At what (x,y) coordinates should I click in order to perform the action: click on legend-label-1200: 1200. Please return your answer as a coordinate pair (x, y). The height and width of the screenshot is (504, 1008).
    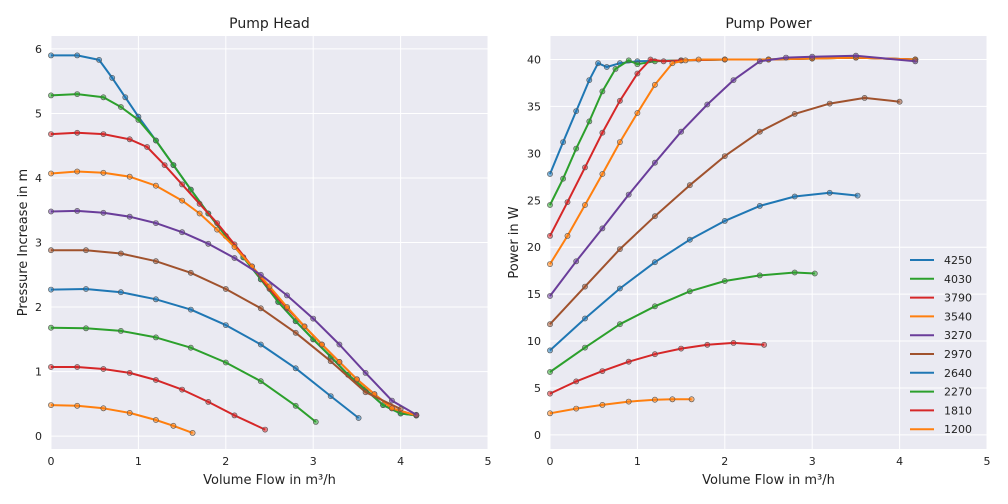
    Looking at the image, I should click on (958, 429).